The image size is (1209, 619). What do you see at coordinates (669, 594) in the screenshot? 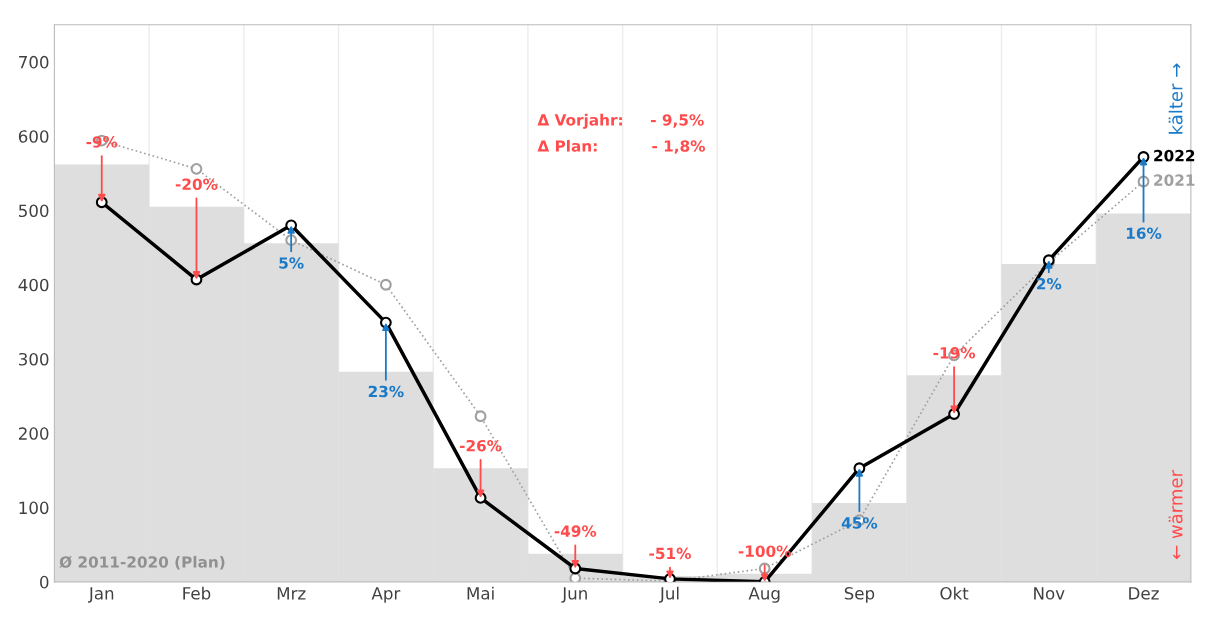
I see `x-tick-label: Jul` at bounding box center [669, 594].